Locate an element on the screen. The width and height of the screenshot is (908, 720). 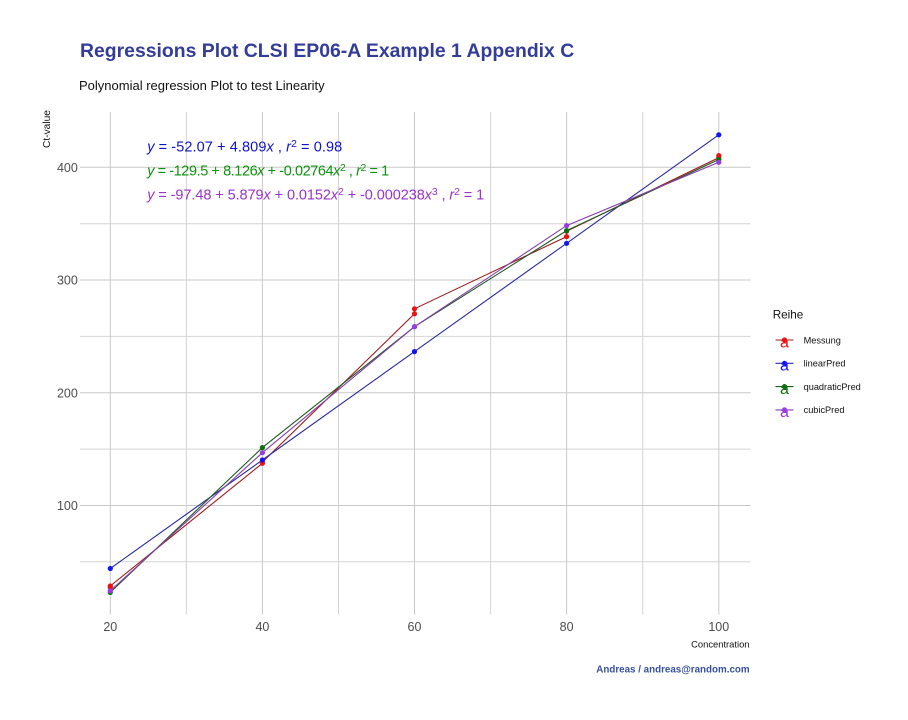
svg-text:y = -52.07 + 4.809x , r2 = 0.: y = -52.07 + 4.809x , r2 = 0.98 is located at coordinates (244, 147).